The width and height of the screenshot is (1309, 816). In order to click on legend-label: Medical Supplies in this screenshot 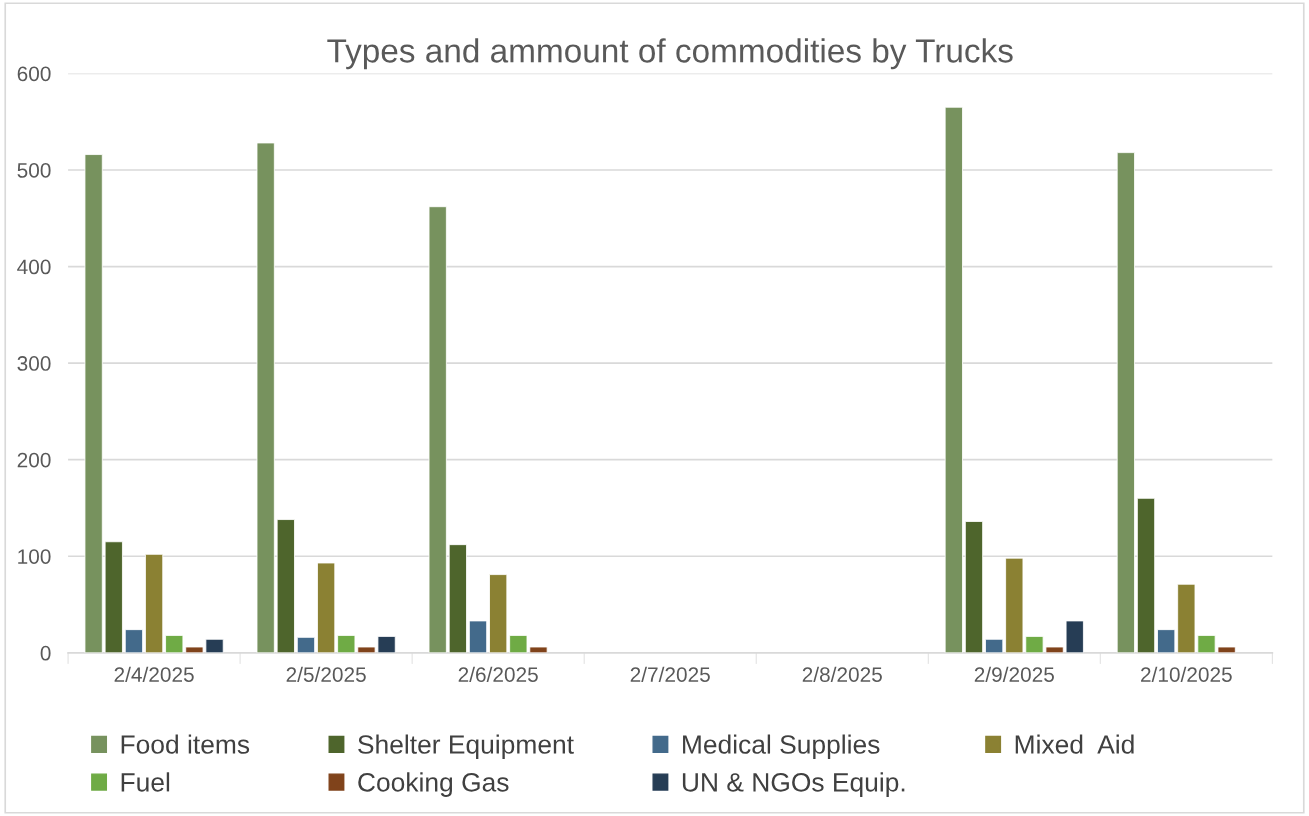, I will do `click(781, 747)`.